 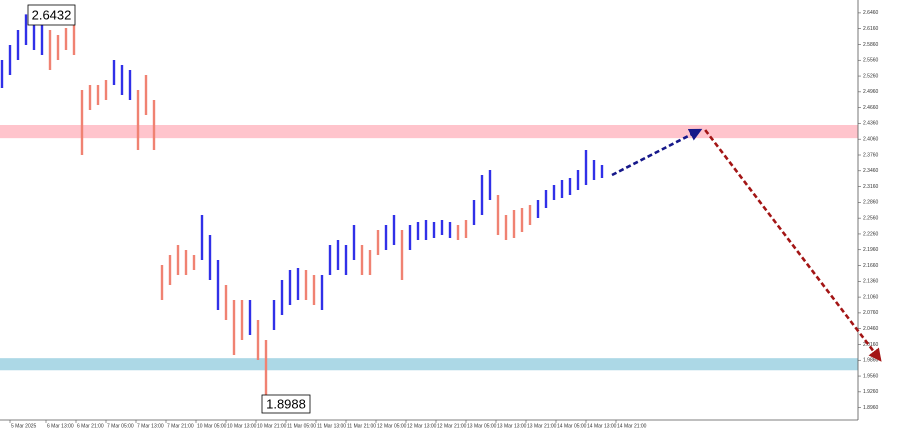 I want to click on x-tick-label: 14 Mar 05:00, so click(x=572, y=426).